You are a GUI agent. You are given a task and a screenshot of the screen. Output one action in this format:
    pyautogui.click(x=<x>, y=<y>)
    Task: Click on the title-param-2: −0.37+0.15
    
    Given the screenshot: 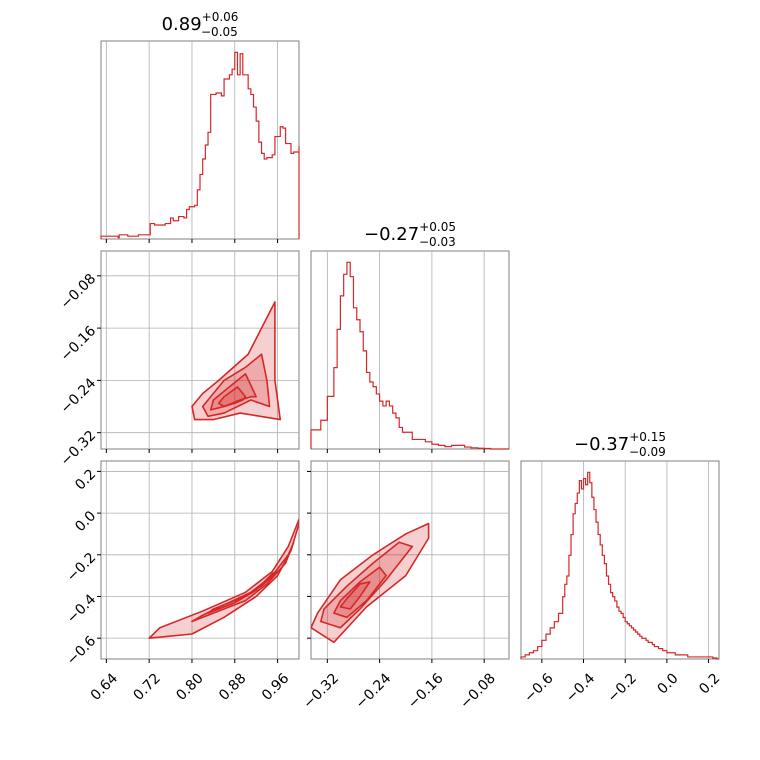 What is the action you would take?
    pyautogui.click(x=620, y=442)
    